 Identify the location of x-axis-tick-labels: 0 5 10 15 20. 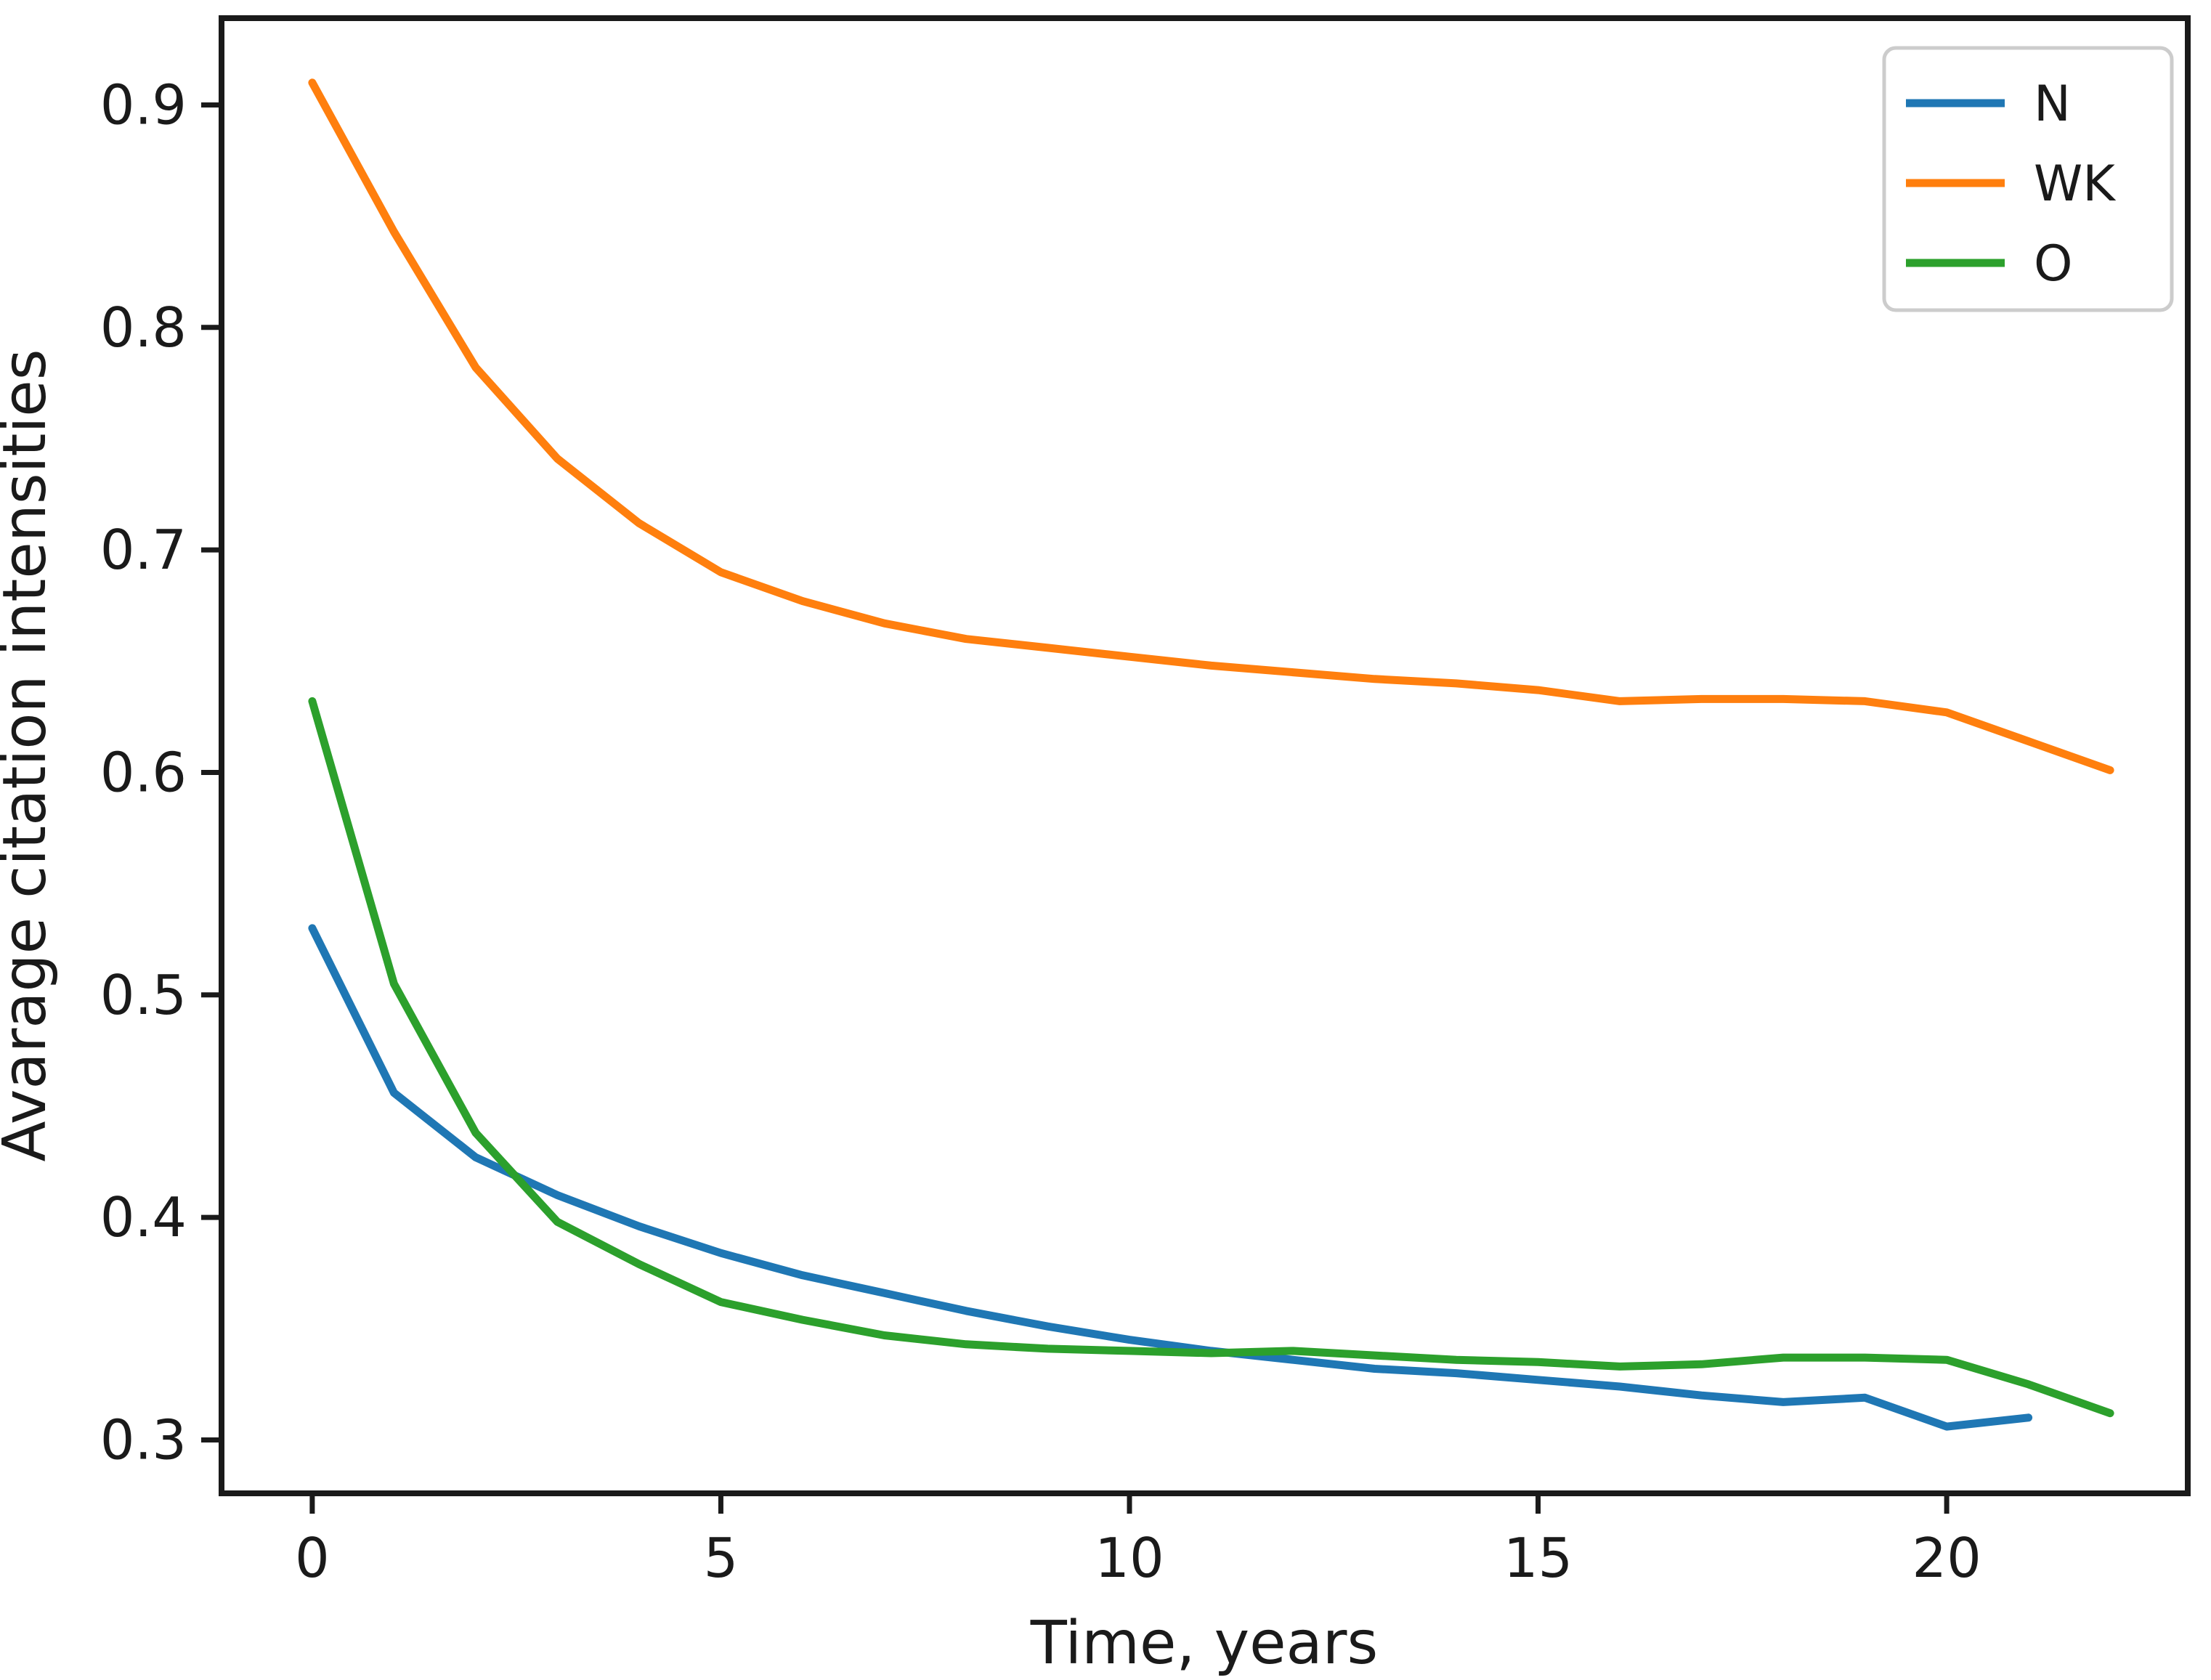
(1138, 1558).